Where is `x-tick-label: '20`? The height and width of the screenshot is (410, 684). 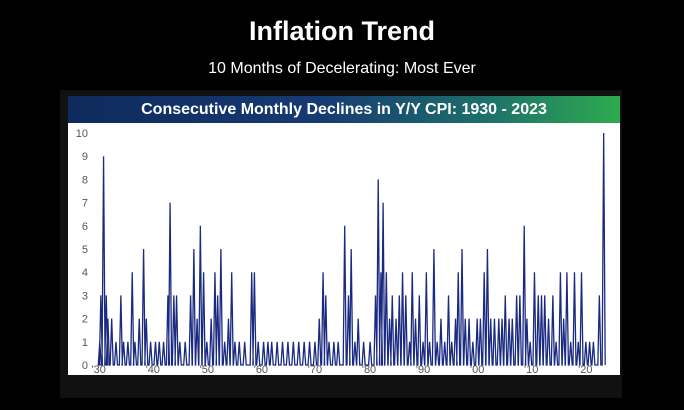
x-tick-label: '20 is located at coordinates (585, 369).